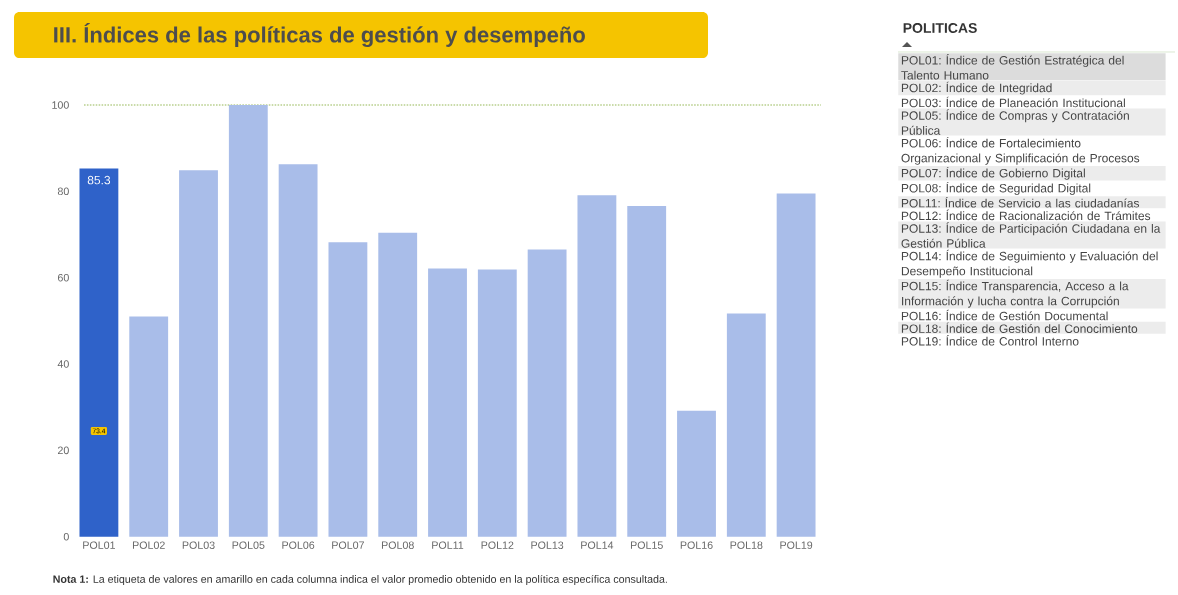 This screenshot has width=1178, height=595. Describe the element at coordinates (448, 545) in the screenshot. I see `x-tick-label: POL11` at that location.